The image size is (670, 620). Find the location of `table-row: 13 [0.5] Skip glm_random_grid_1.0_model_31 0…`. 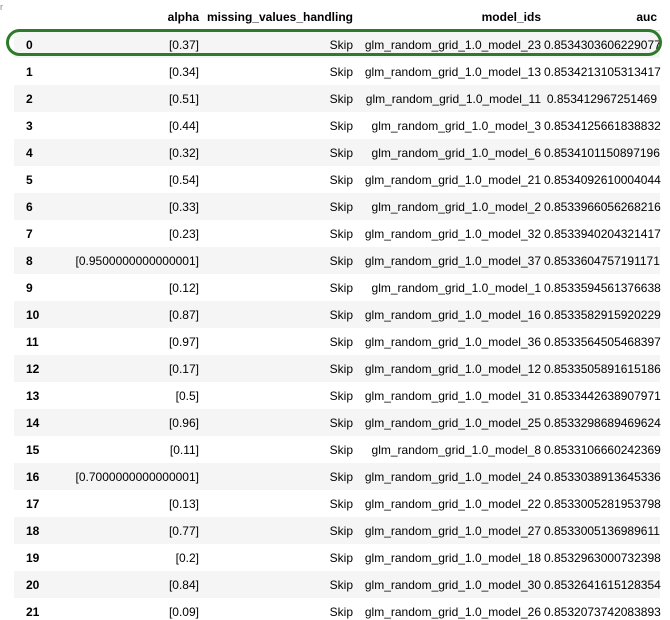

table-row: 13 [0.5] Skip glm_random_grid_1.0_model_31 0… is located at coordinates (337, 395).